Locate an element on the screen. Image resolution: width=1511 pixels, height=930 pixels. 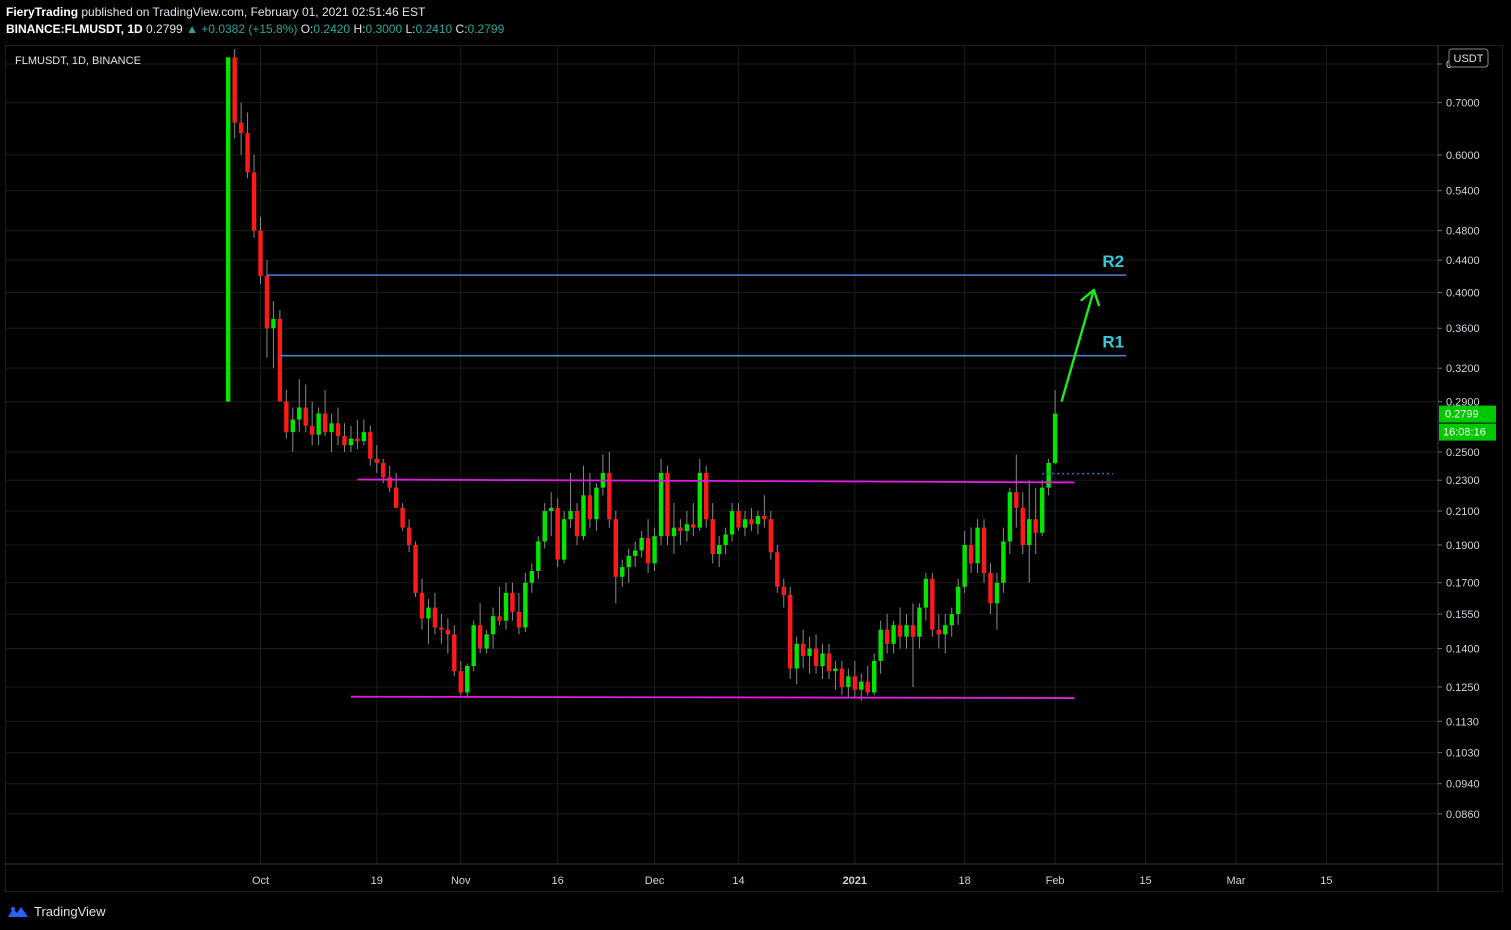
y-tick-label: 0.1130 is located at coordinates (1462, 722).